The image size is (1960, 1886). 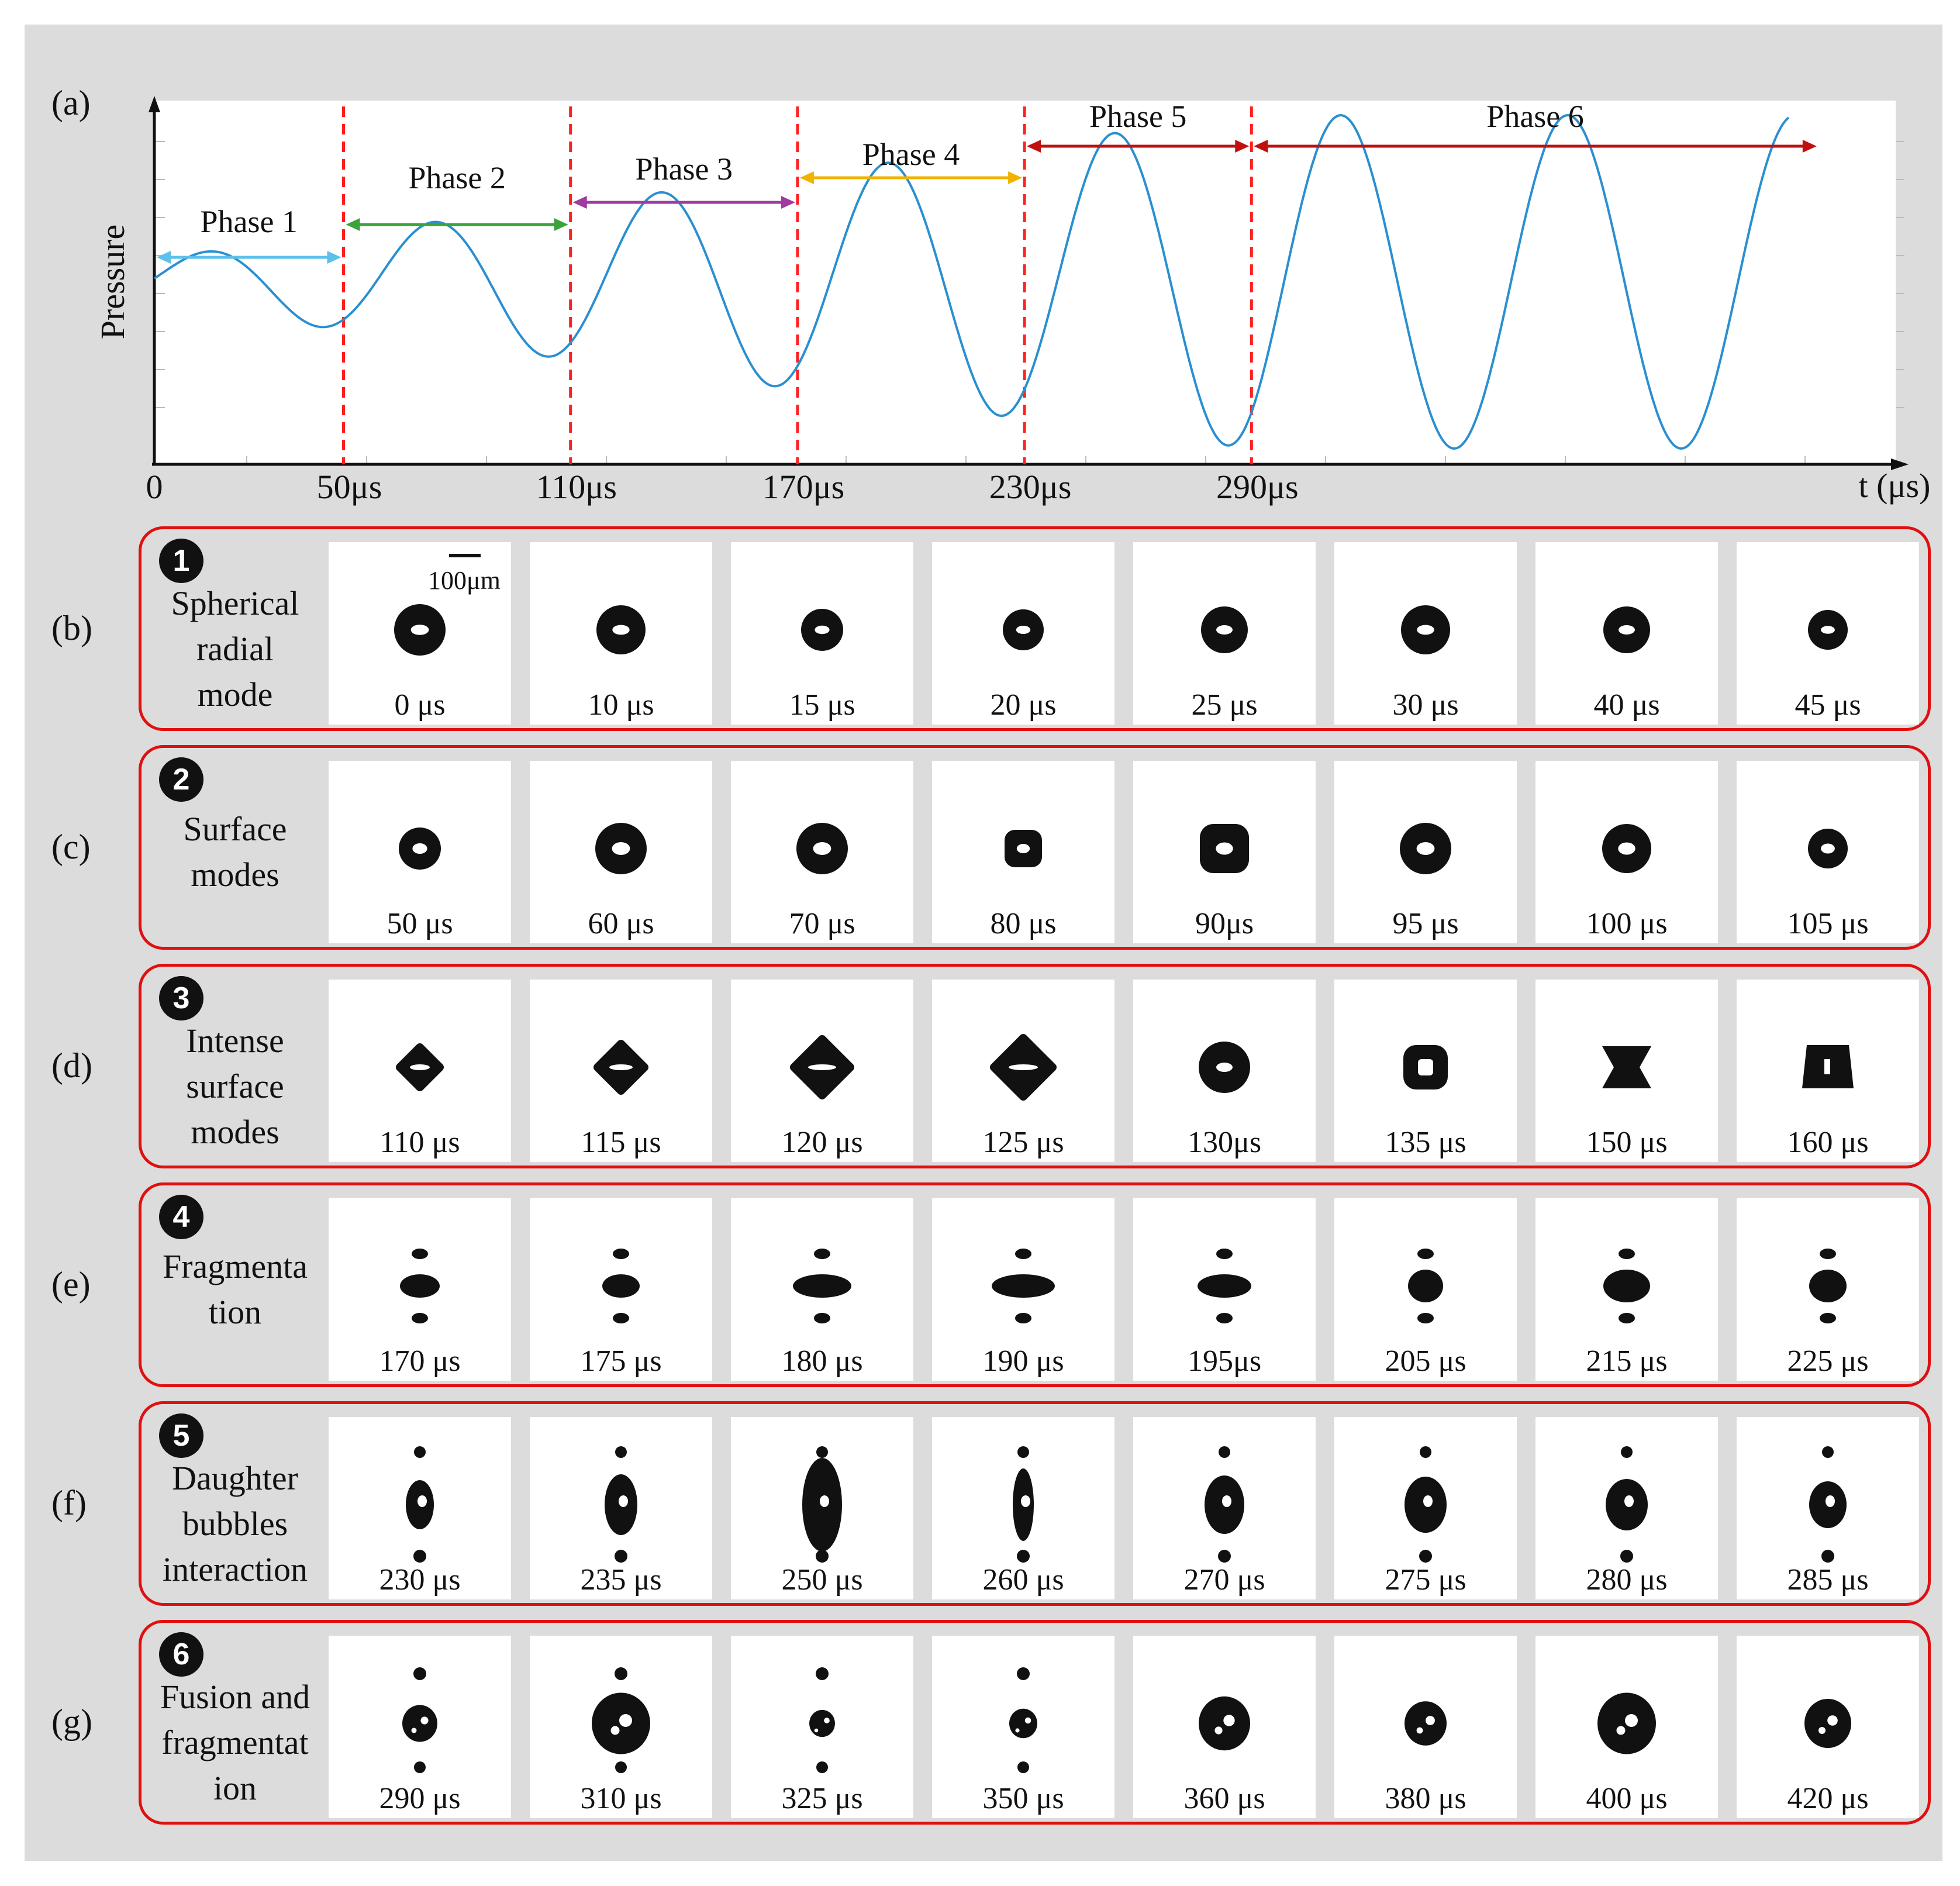 What do you see at coordinates (420, 1071) in the screenshot?
I see `bubble-snapshot: 110 μs` at bounding box center [420, 1071].